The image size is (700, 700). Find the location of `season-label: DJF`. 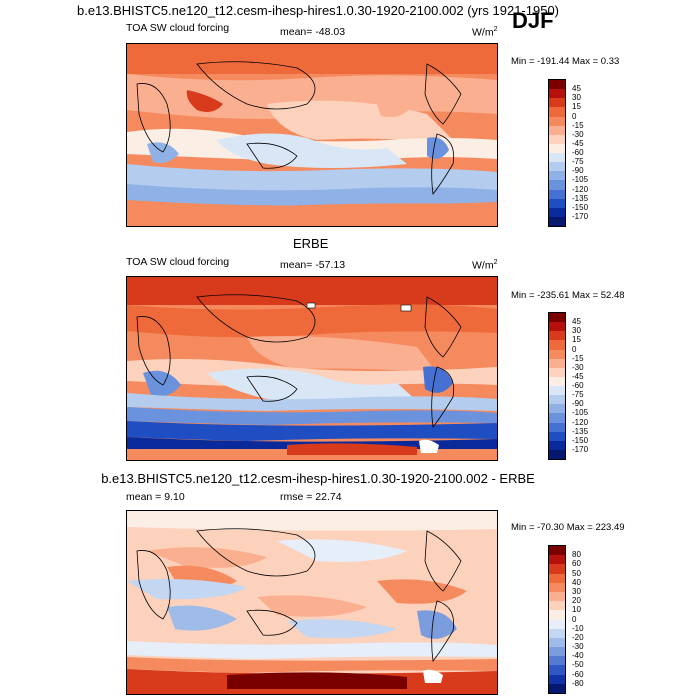

season-label: DJF is located at coordinates (533, 20).